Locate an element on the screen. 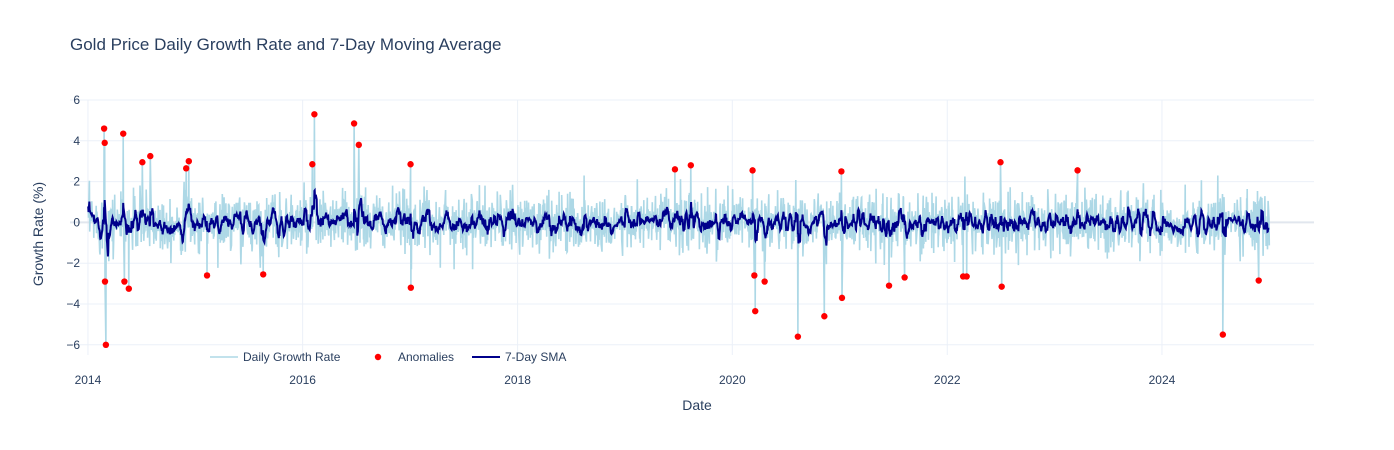 The width and height of the screenshot is (1394, 450). y-axis-title: Growth Rate (%) is located at coordinates (38, 234).